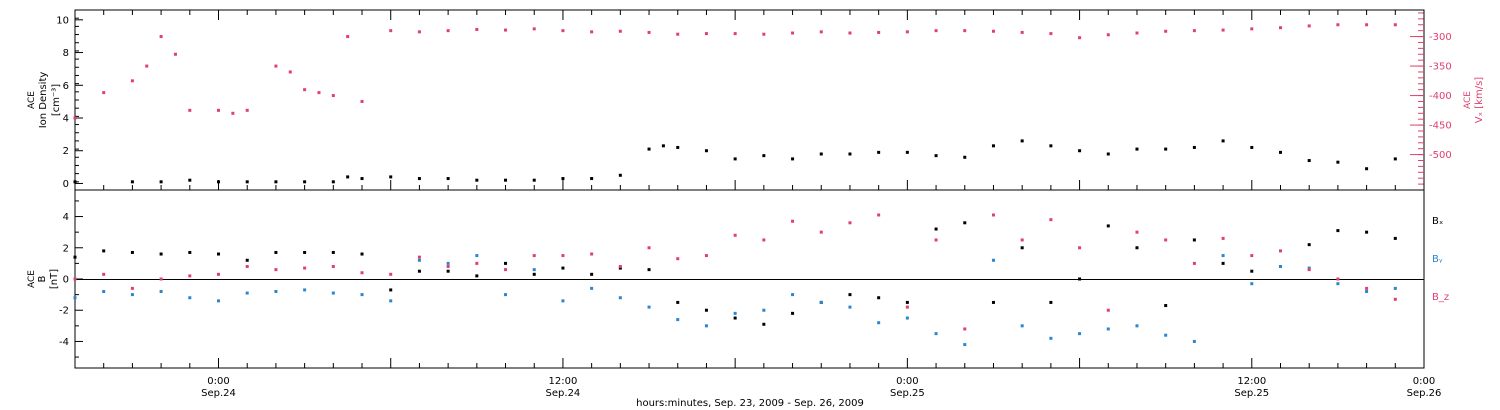 Image resolution: width=1500 pixels, height=410 pixels. What do you see at coordinates (1440, 155) in the screenshot?
I see `top-y2-tick-label: -500` at bounding box center [1440, 155].